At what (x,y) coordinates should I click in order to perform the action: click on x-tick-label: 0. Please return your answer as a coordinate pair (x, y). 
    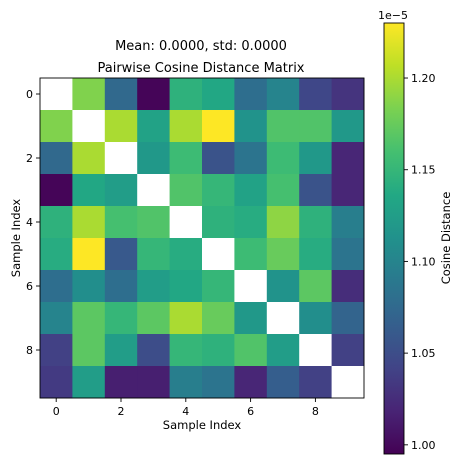
    Looking at the image, I should click on (56, 411).